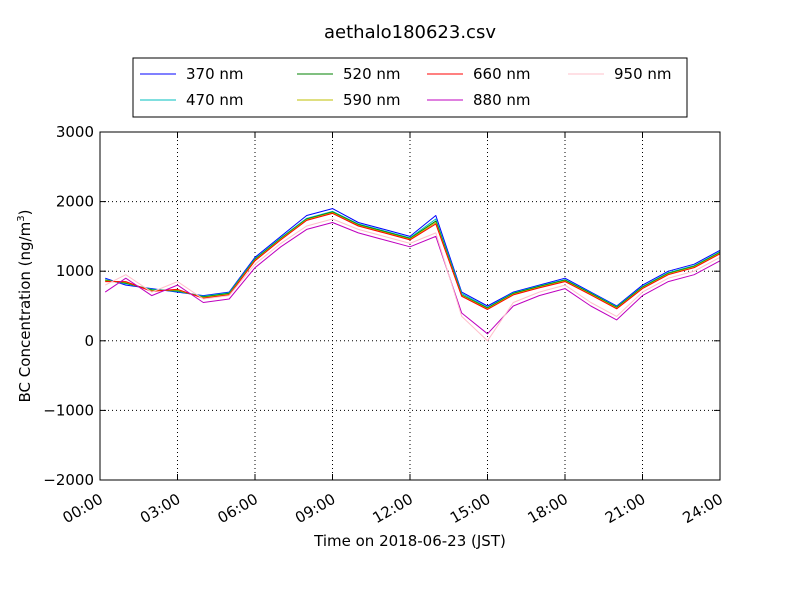  Describe the element at coordinates (83, 508) in the screenshot. I see `x-tick-label: 00:00` at that location.